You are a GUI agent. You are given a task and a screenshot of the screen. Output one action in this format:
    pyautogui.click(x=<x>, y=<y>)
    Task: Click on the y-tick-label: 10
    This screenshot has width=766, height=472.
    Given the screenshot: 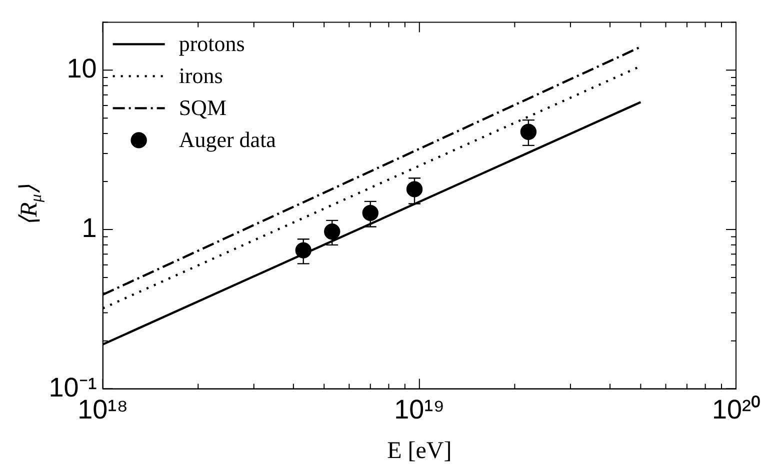 What is the action you would take?
    pyautogui.click(x=81, y=69)
    